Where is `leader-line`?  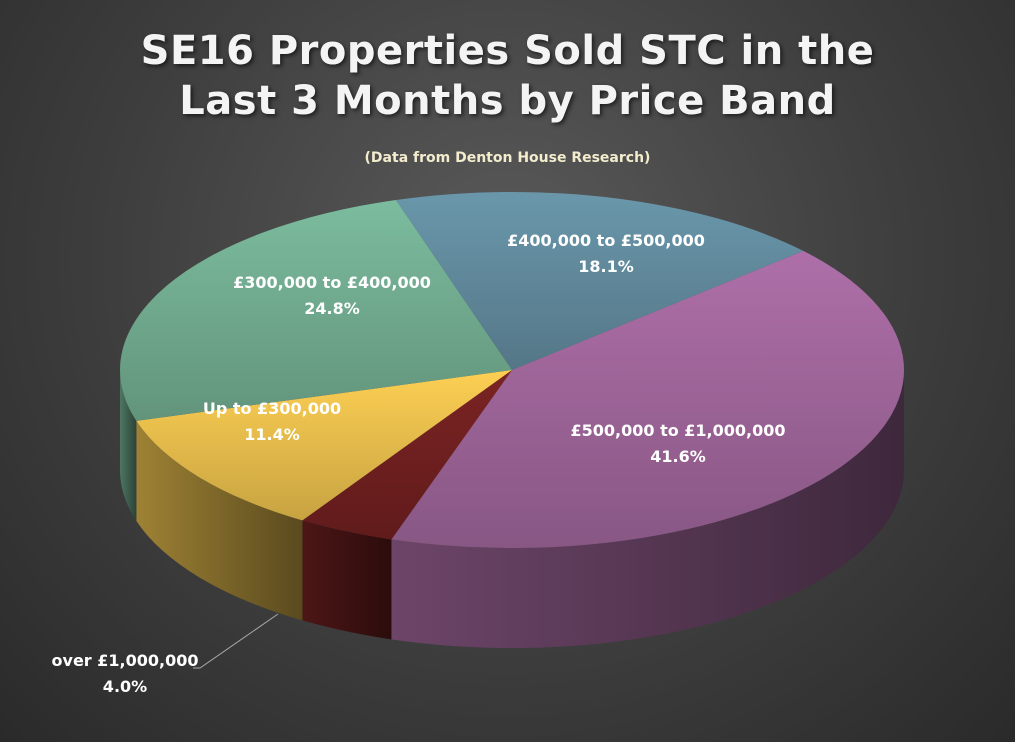 leader-line is located at coordinates (236, 641).